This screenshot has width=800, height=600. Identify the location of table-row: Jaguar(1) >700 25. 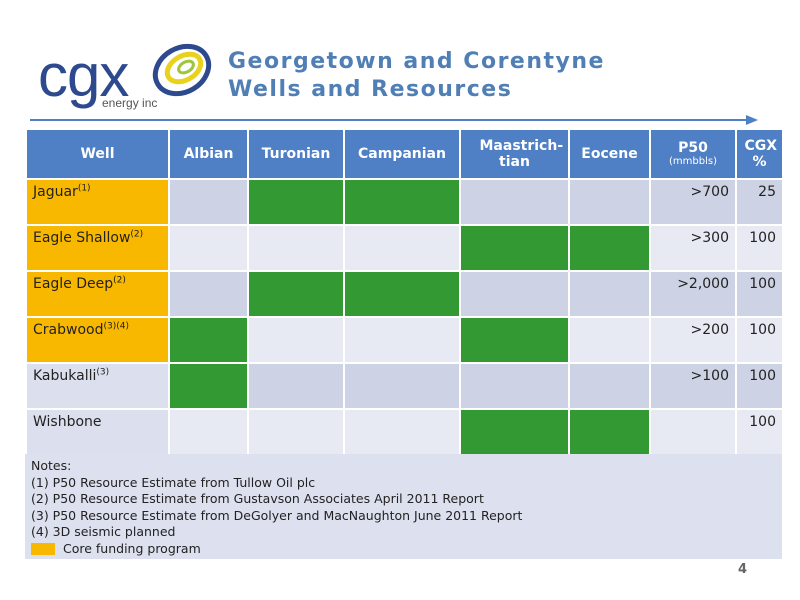
(404, 202).